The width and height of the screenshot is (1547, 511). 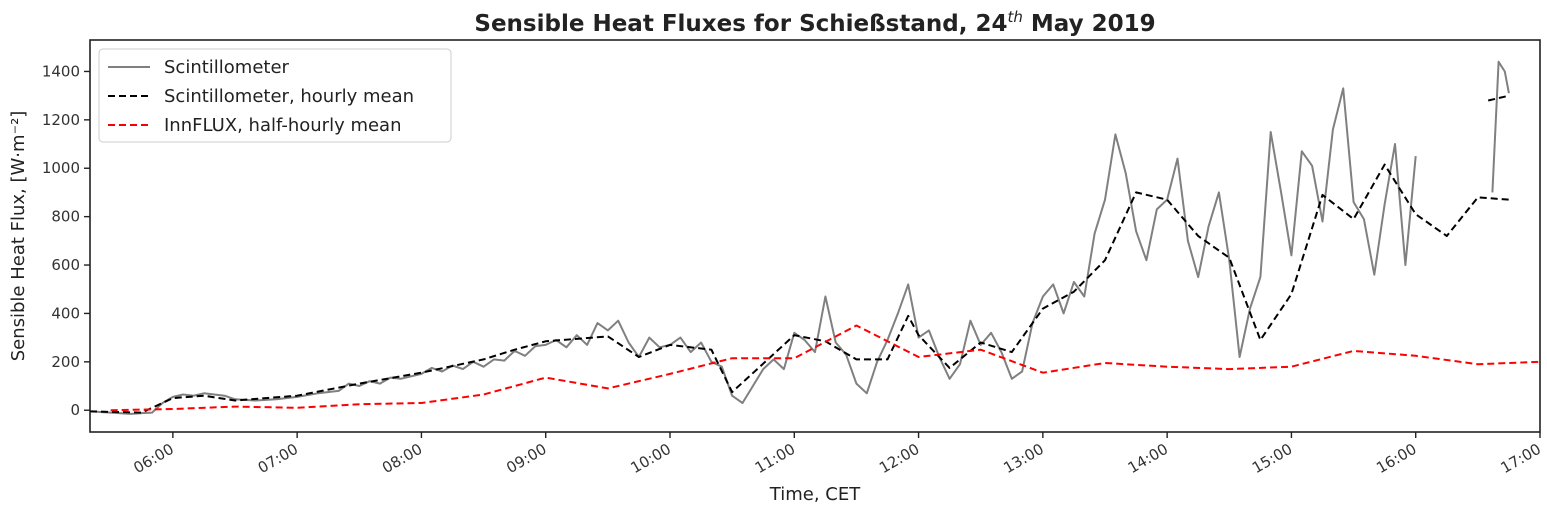 I want to click on x-tick-label: 11:00, so click(x=775, y=458).